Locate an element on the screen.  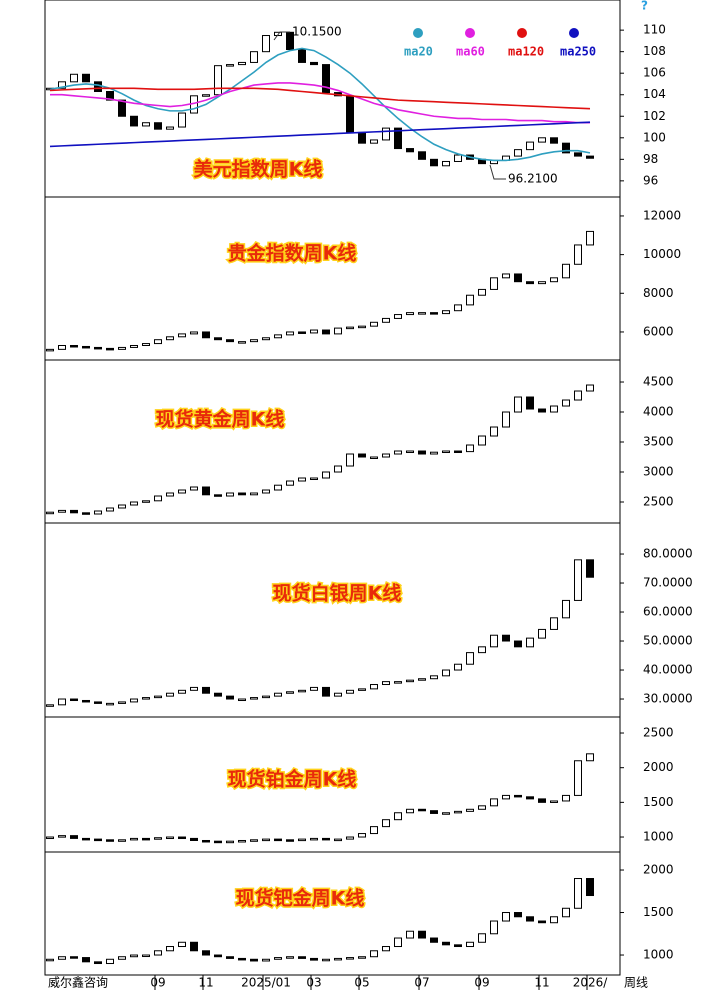
y-tick-label: 96 is located at coordinates (650, 180).